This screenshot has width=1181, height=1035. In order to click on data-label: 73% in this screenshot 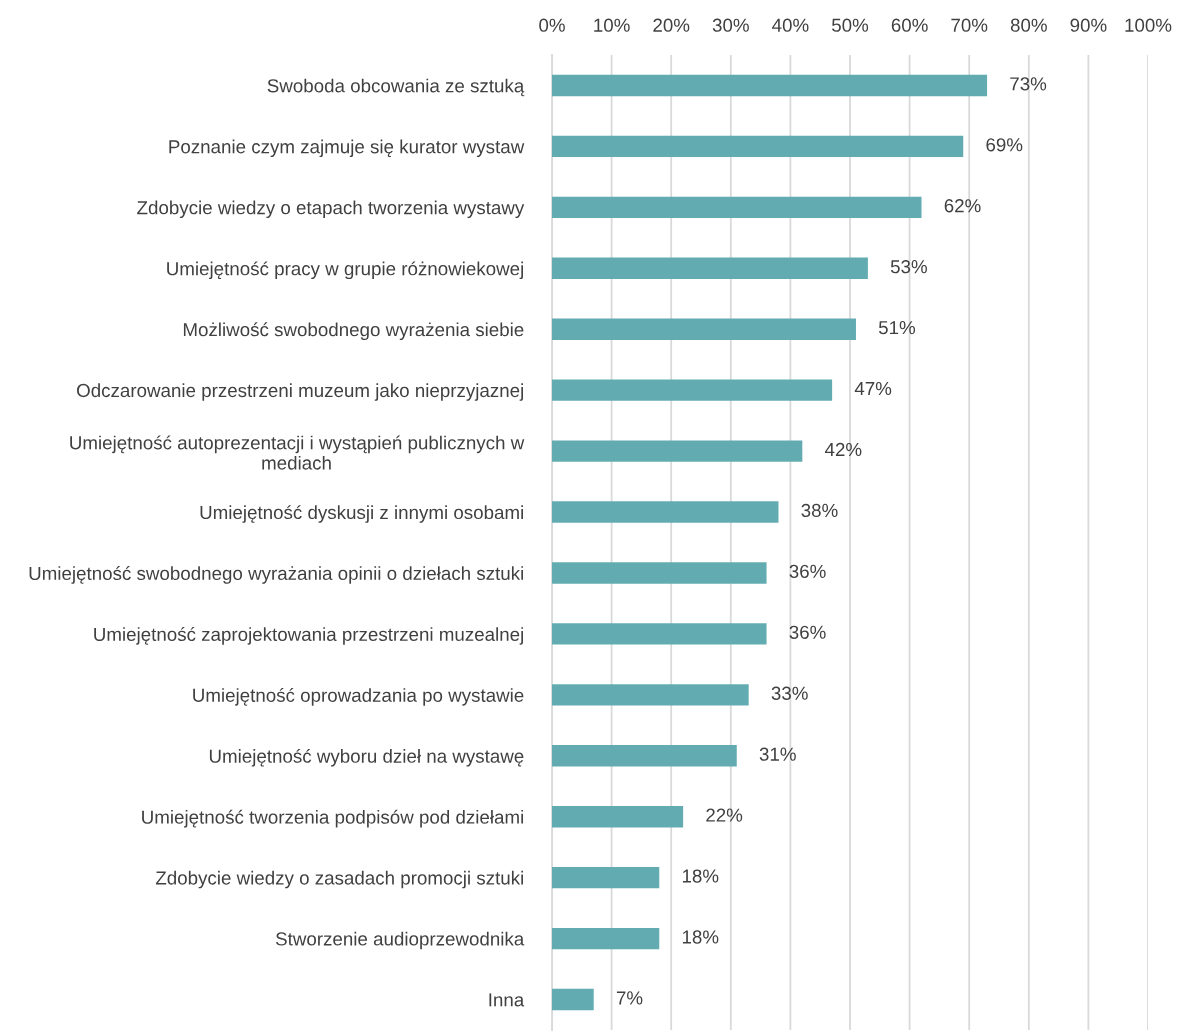, I will do `click(1028, 84)`.